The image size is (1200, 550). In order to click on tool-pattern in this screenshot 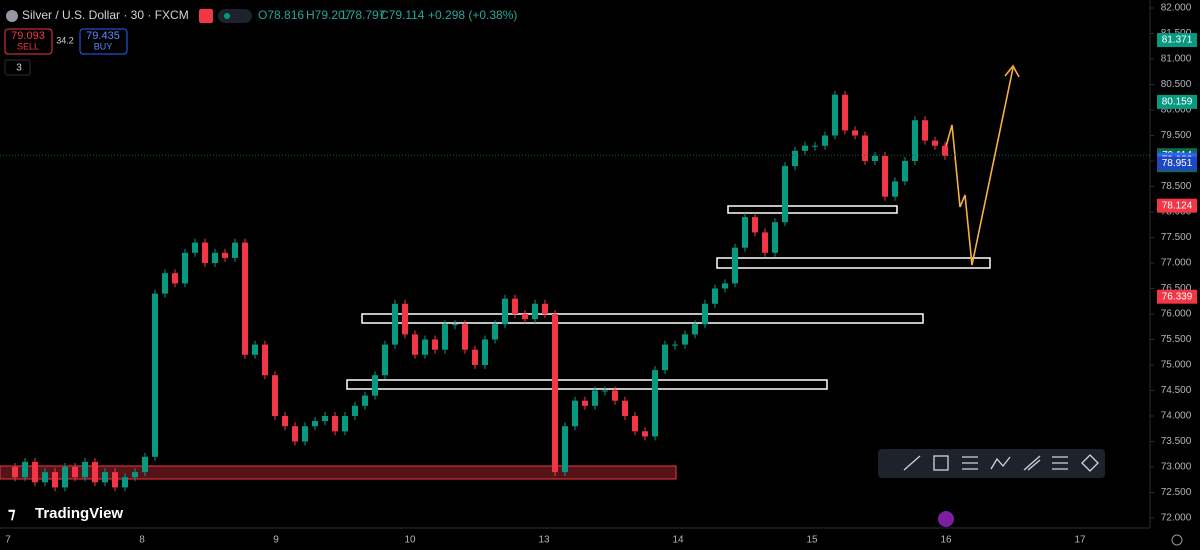, I will do `click(1000, 463)`.